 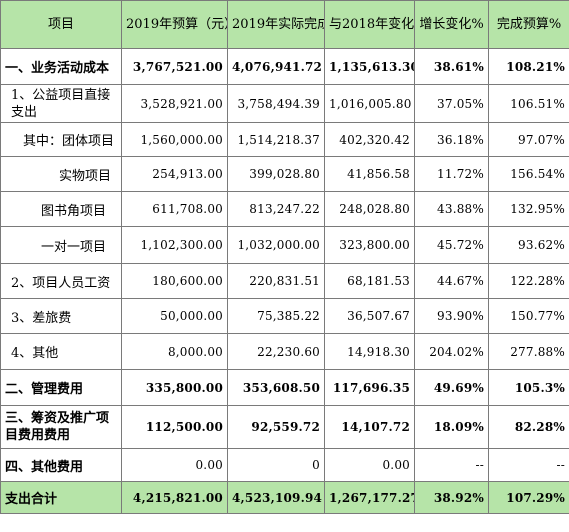 I want to click on completion-cell: 156.54%, so click(x=528, y=174).